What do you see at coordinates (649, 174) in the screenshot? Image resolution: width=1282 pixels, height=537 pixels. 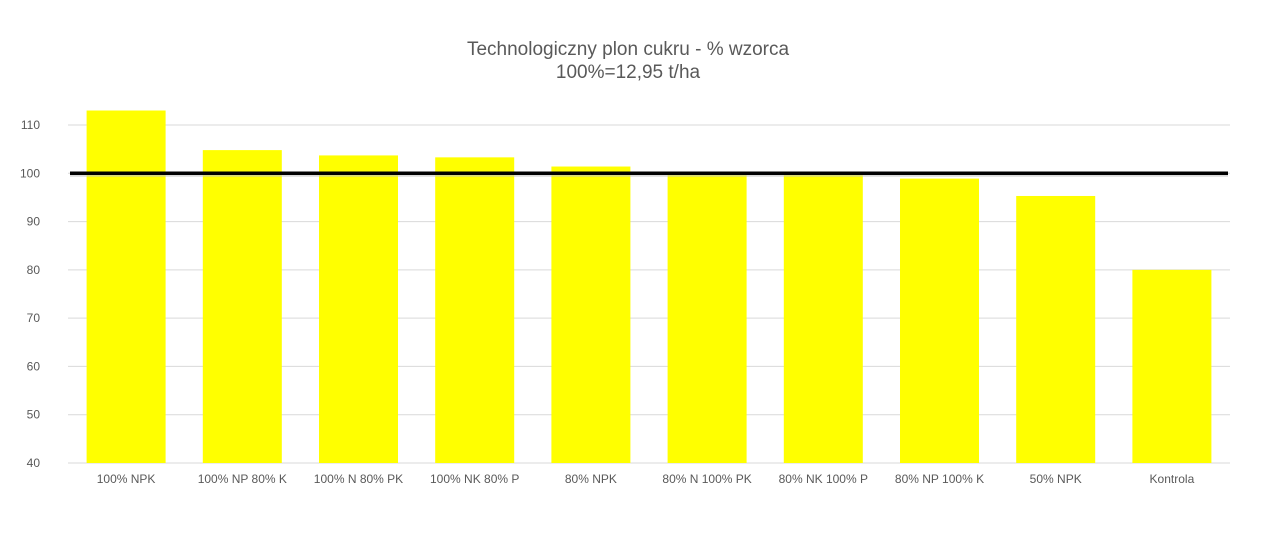 I see `reference-line-group` at bounding box center [649, 174].